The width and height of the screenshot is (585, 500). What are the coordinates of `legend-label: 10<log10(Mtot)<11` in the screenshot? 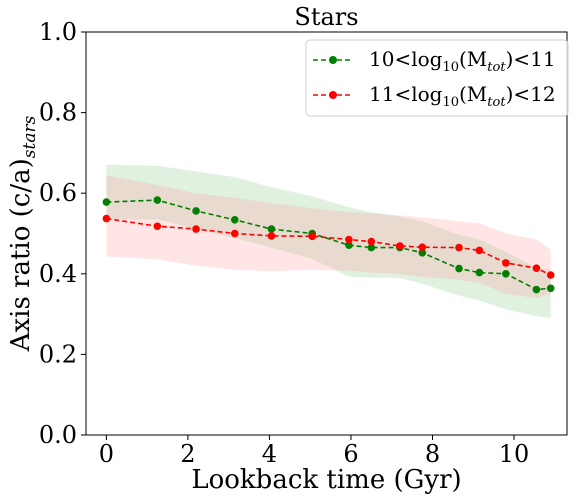 It's located at (462, 61).